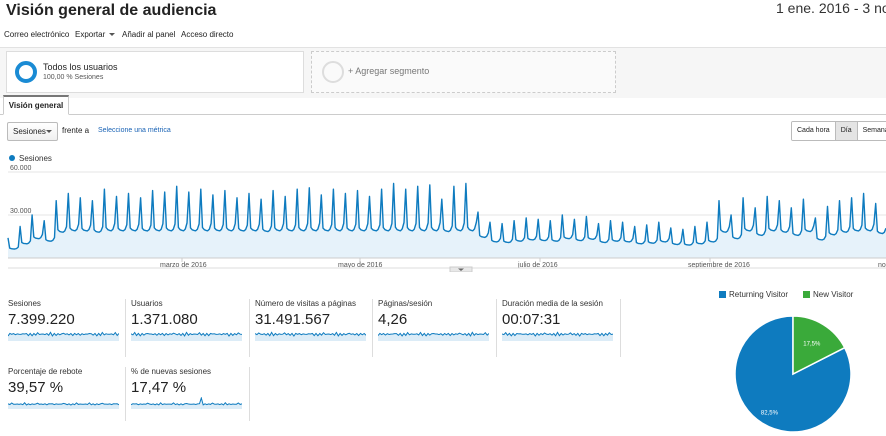 The width and height of the screenshot is (886, 436). What do you see at coordinates (405, 303) in the screenshot?
I see `metric-label: Páginas/sesión` at bounding box center [405, 303].